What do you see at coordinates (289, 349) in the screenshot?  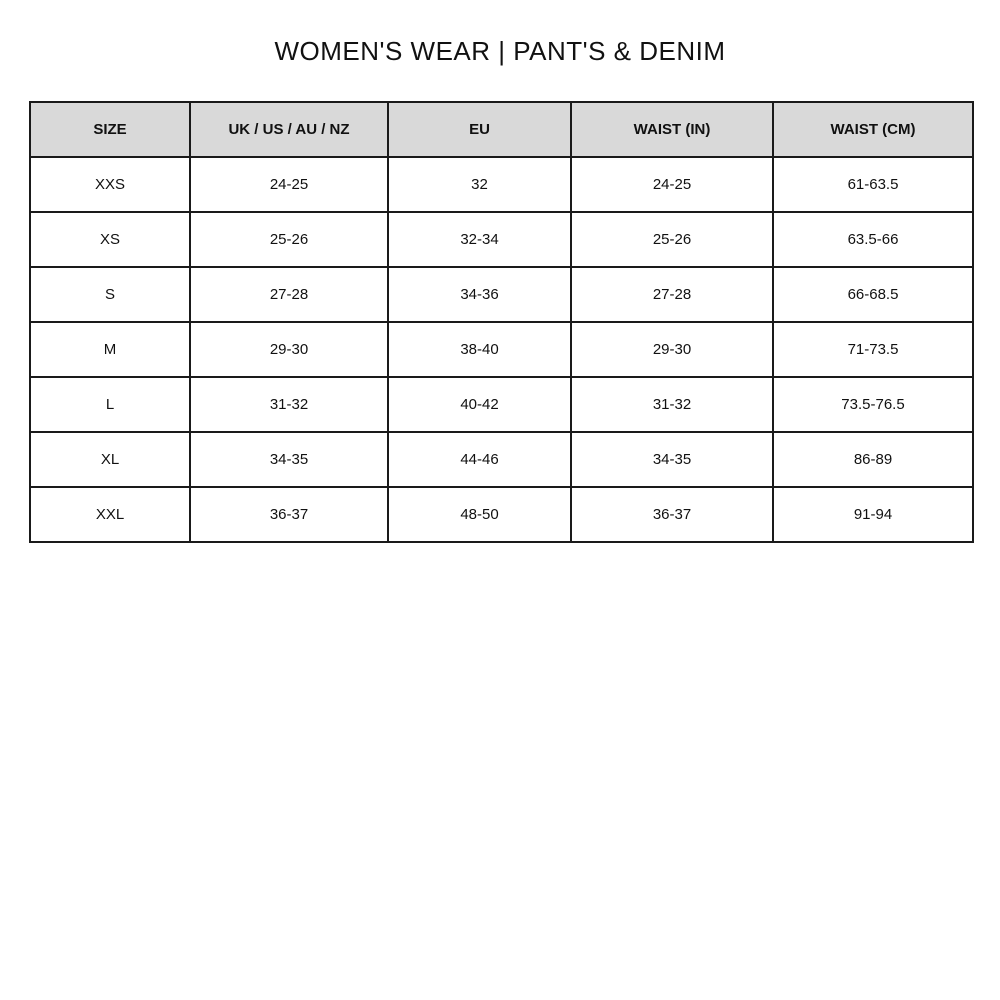 I see `uk-us-au-nz-cell: 29-30` at bounding box center [289, 349].